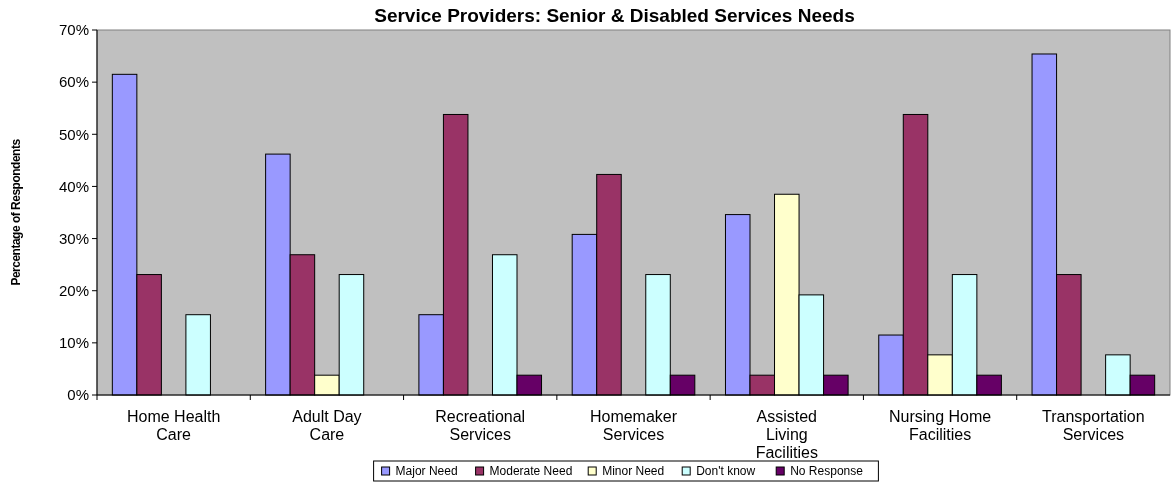 This screenshot has width=1172, height=491. What do you see at coordinates (73, 186) in the screenshot?
I see `y-tick-label: 40%` at bounding box center [73, 186].